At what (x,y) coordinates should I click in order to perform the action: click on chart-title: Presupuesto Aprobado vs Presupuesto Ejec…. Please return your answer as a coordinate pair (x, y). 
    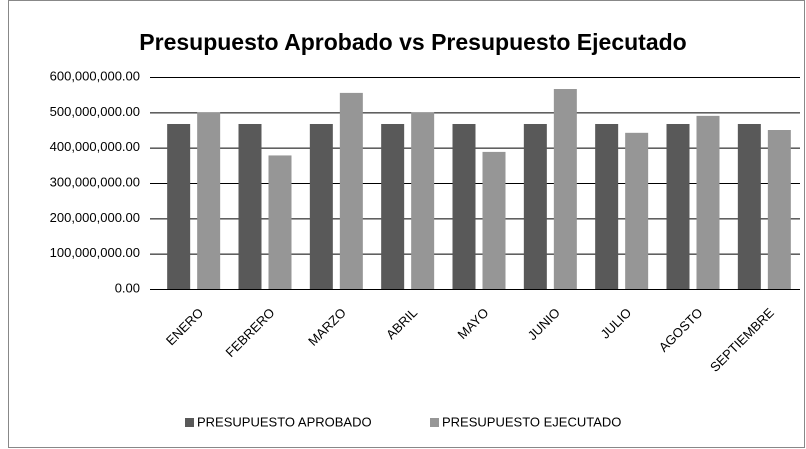
    Looking at the image, I should click on (412, 42).